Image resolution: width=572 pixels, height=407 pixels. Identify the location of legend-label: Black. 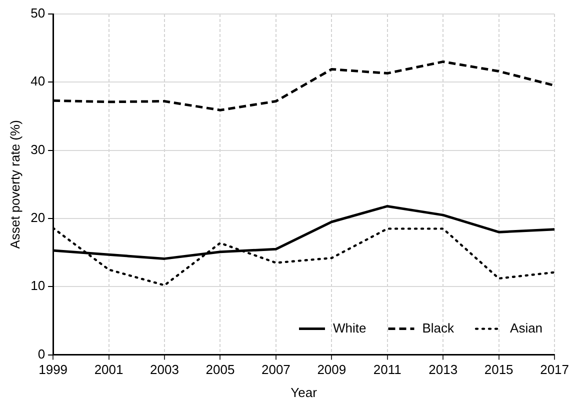
(438, 328).